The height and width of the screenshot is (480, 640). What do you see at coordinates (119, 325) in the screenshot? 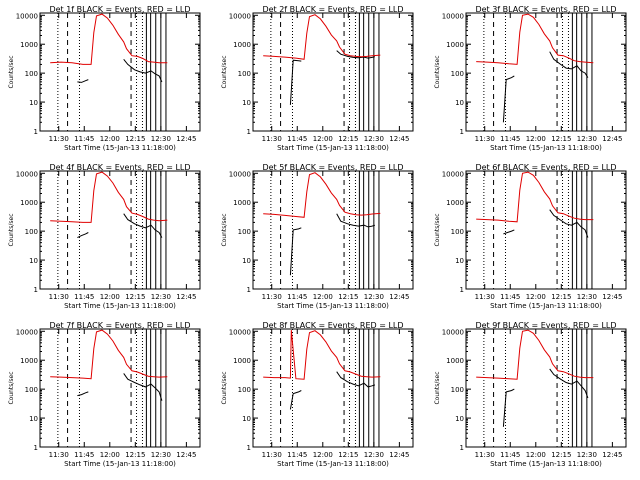
I see `panel-title: Det 7f BLACK = Events, RED = LLD` at bounding box center [119, 325].